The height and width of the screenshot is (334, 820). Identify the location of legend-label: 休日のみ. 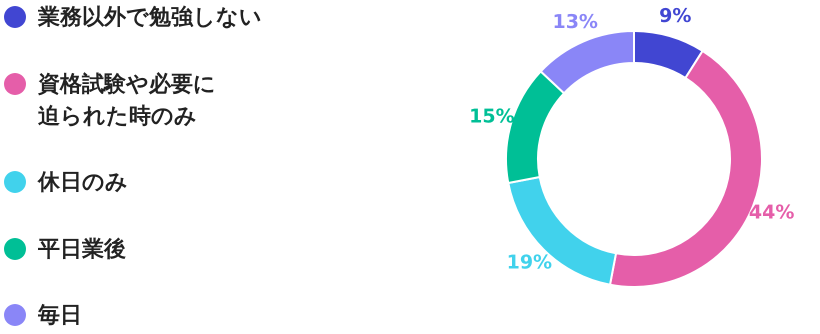
(83, 183).